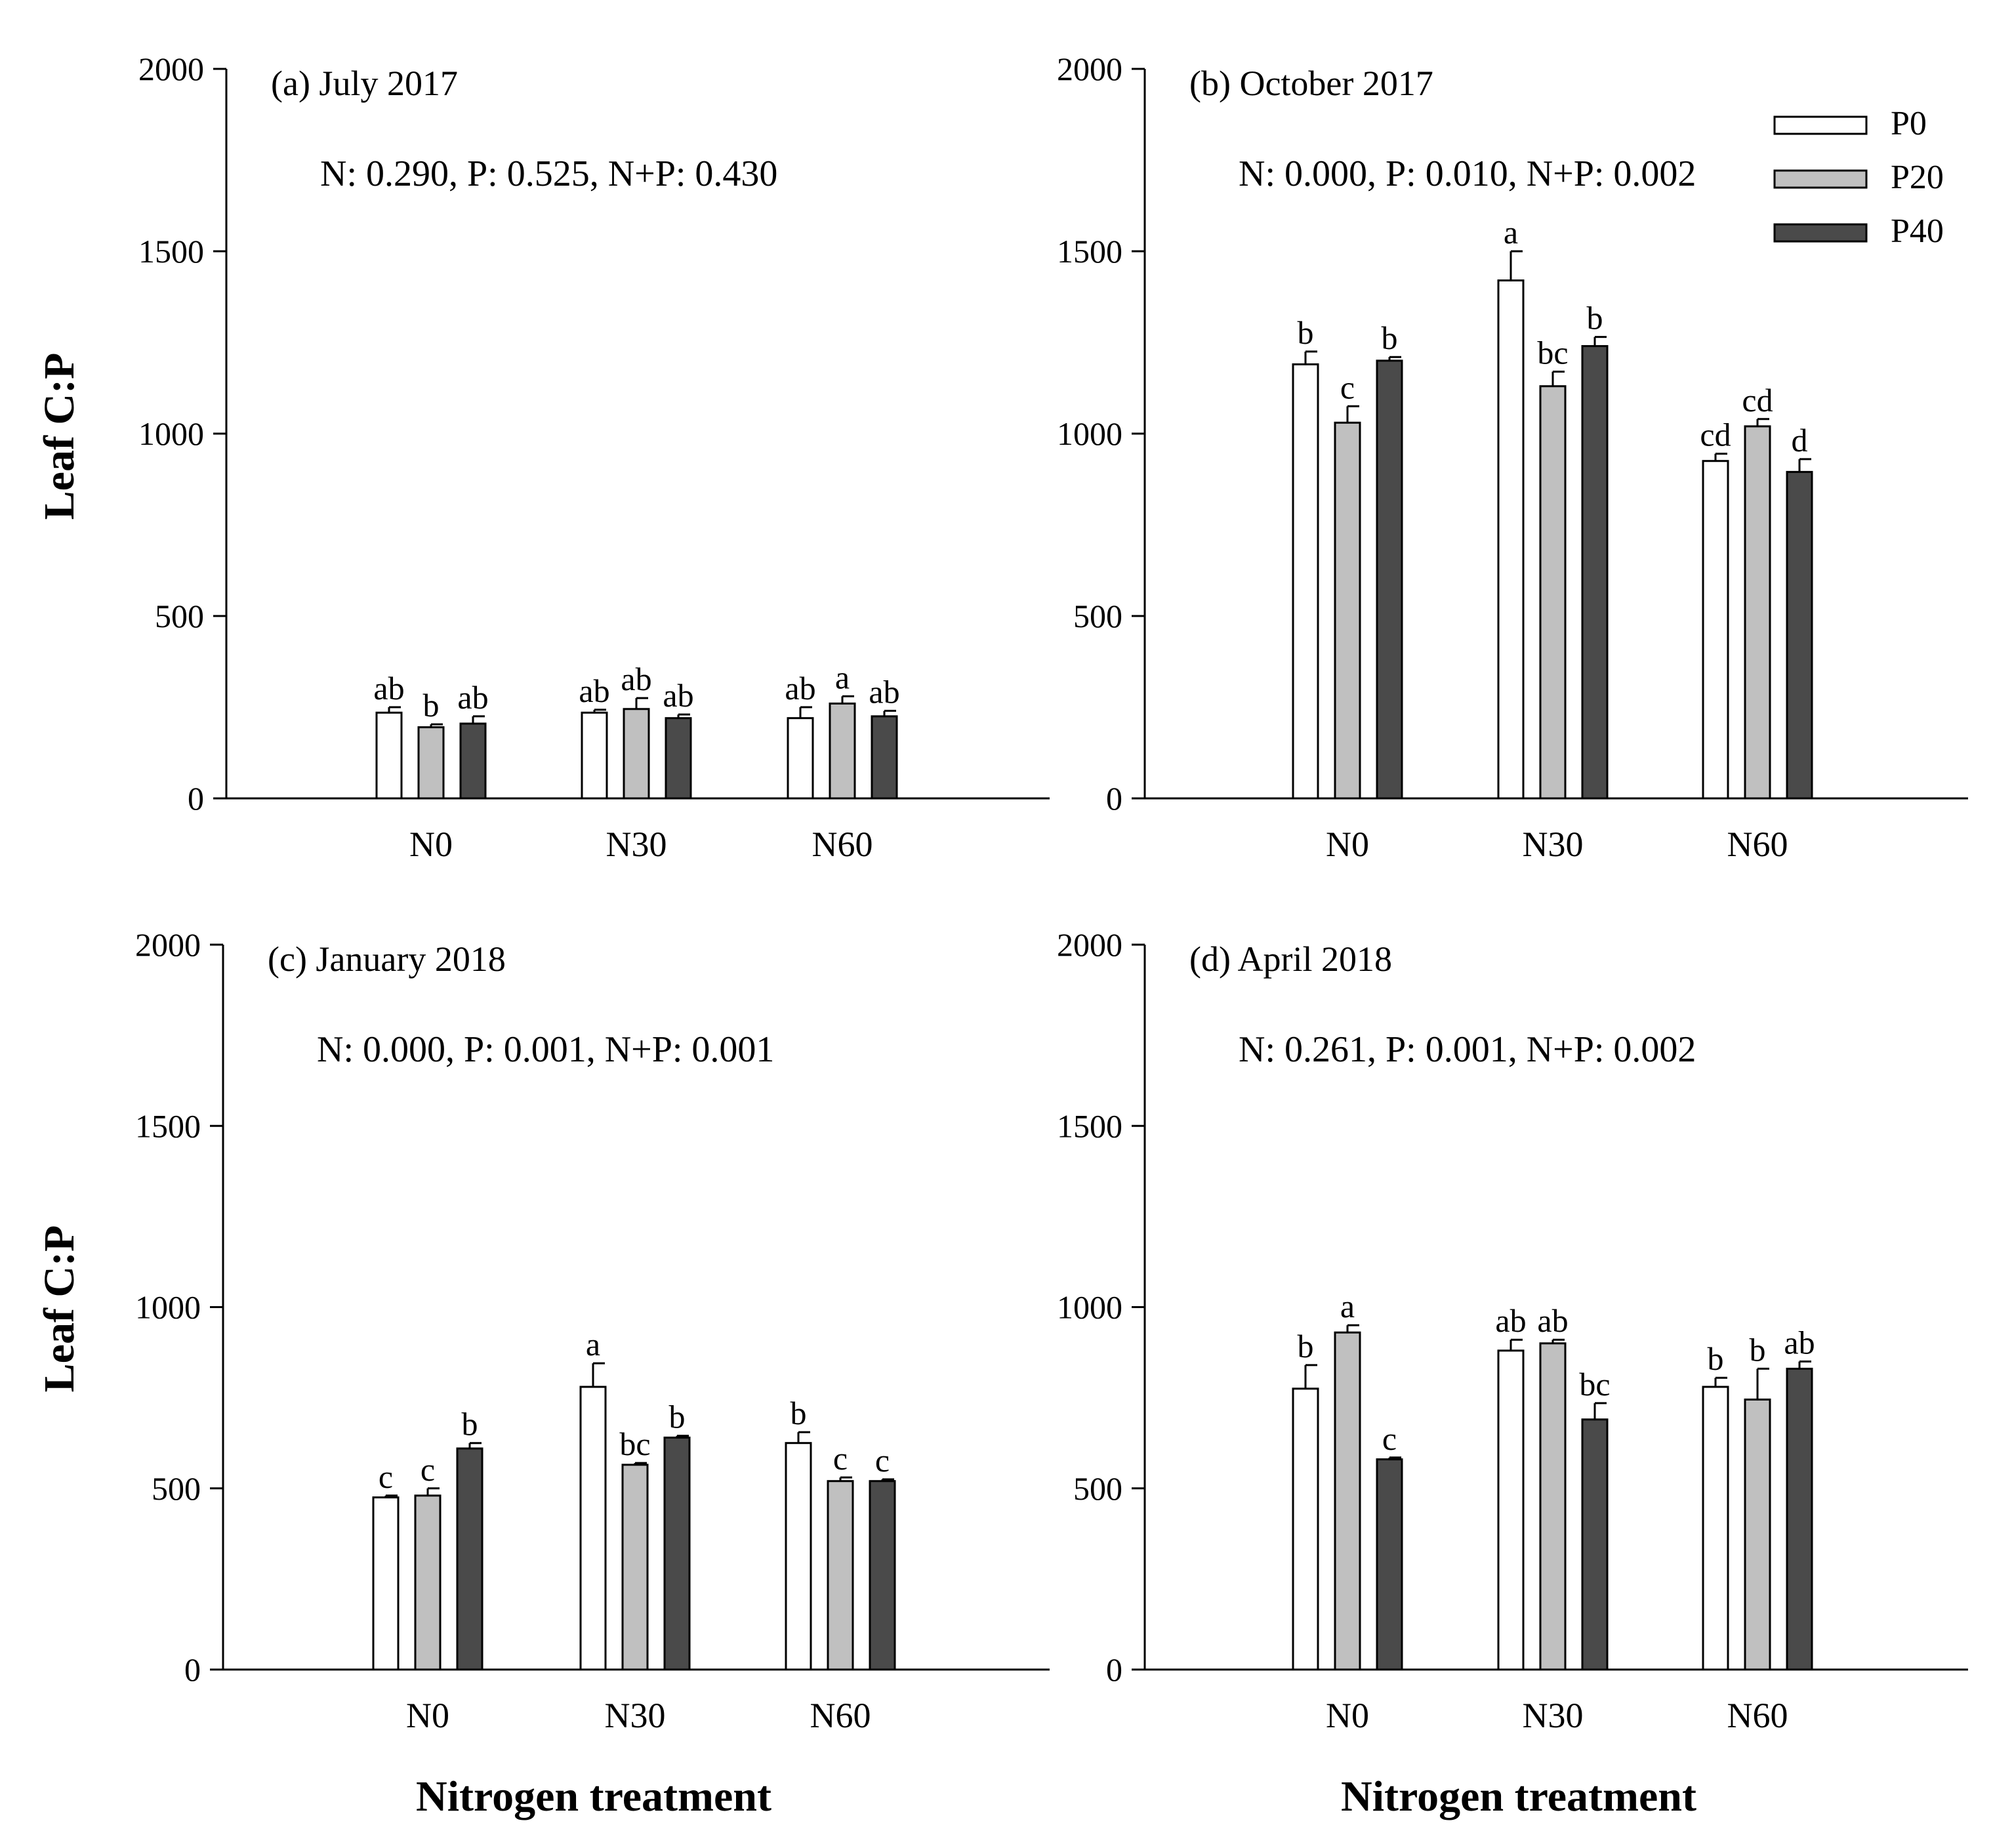 The height and width of the screenshot is (1848, 1993). What do you see at coordinates (548, 174) in the screenshot?
I see `p-value-annotation: N: 0.290, P: 0.525, N+P: 0.430` at bounding box center [548, 174].